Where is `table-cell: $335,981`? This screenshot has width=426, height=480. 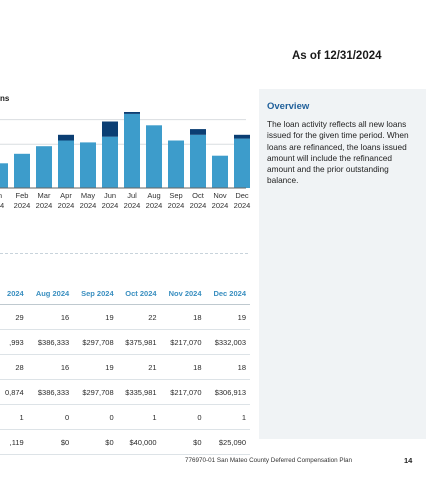 table-cell: $335,981 is located at coordinates (139, 392).